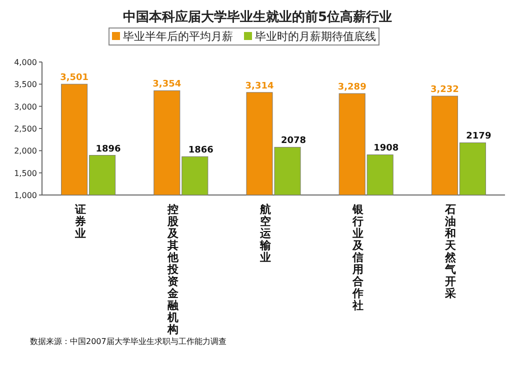 This screenshot has height=377, width=515. Describe the element at coordinates (265, 233) in the screenshot. I see `x-tick-label: 航空运输业` at that location.